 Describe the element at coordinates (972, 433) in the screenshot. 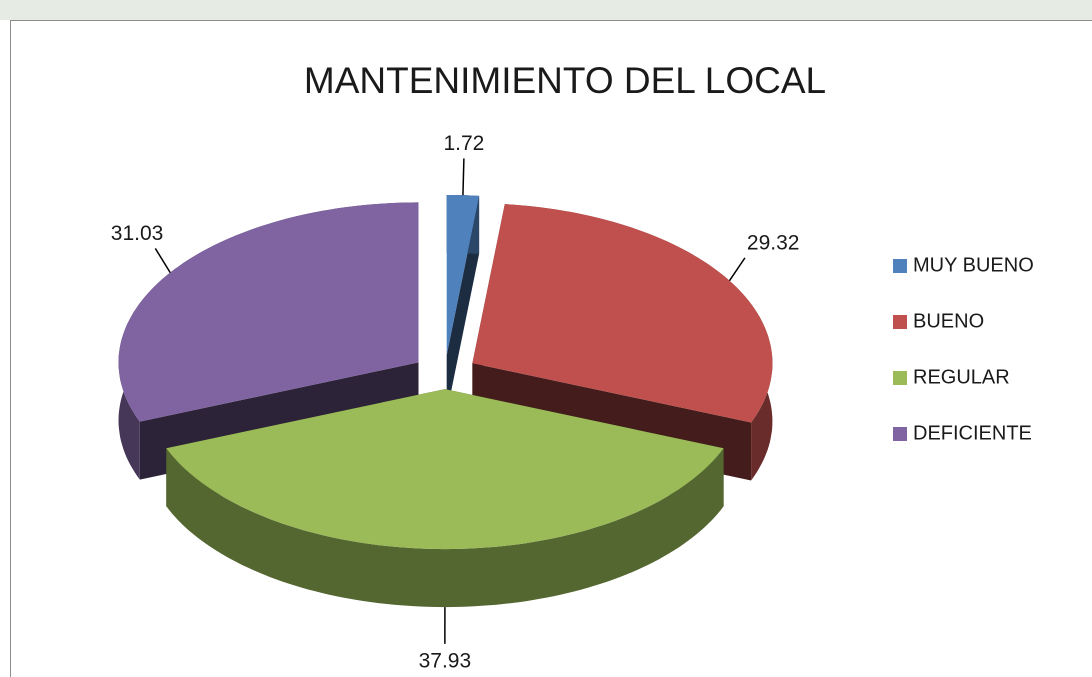

I see `legend-text: DEFICIENTE` at that location.